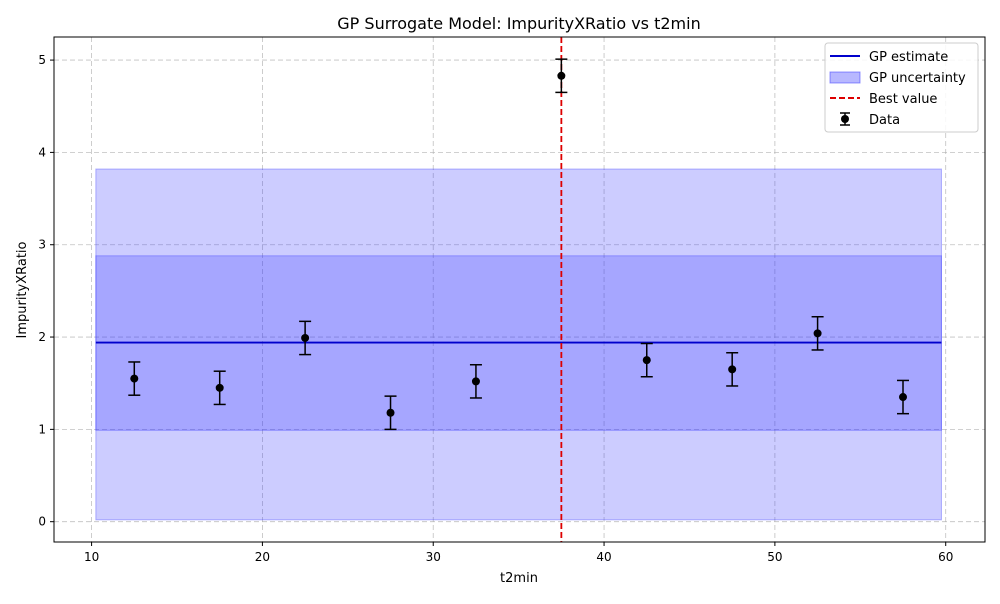 Image resolution: width=1000 pixels, height=604 pixels. What do you see at coordinates (42, 429) in the screenshot?
I see `y-tick-label: 1` at bounding box center [42, 429].